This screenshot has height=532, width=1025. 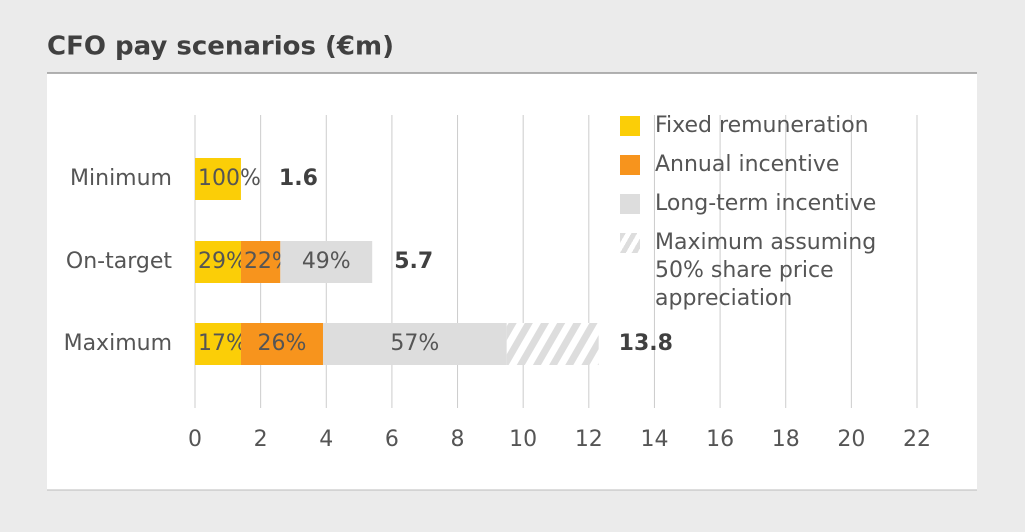 What do you see at coordinates (646, 343) in the screenshot?
I see `max-total-label: 13.8` at bounding box center [646, 343].